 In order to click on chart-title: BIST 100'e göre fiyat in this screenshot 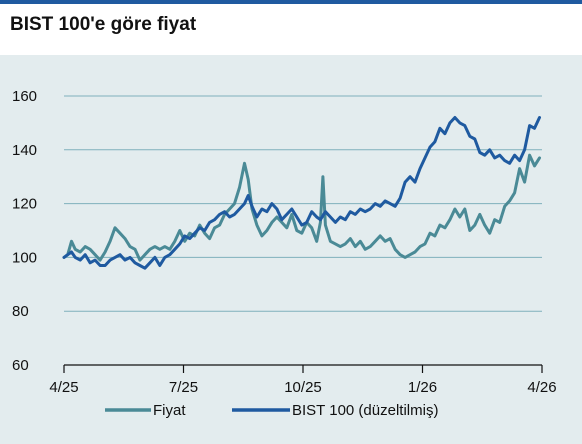, I will do `click(103, 24)`.